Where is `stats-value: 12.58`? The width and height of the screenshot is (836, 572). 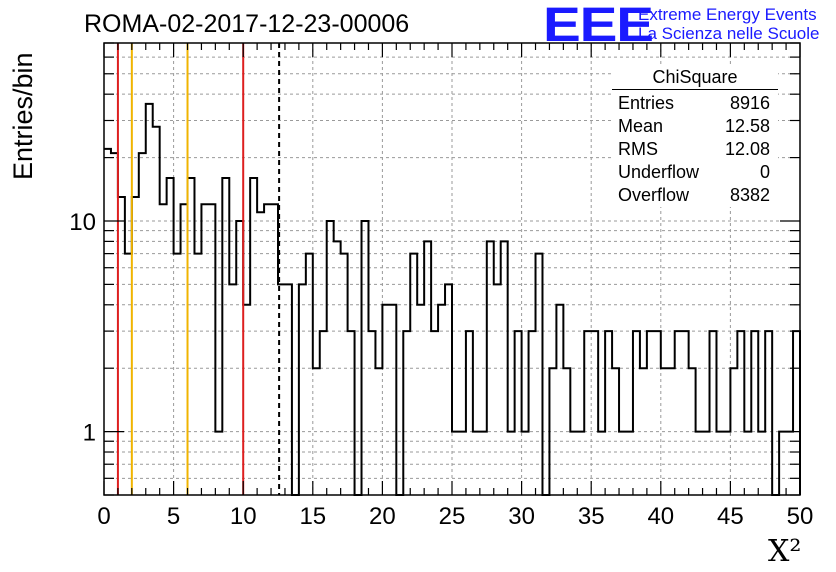 stats-value: 12.58 is located at coordinates (747, 126).